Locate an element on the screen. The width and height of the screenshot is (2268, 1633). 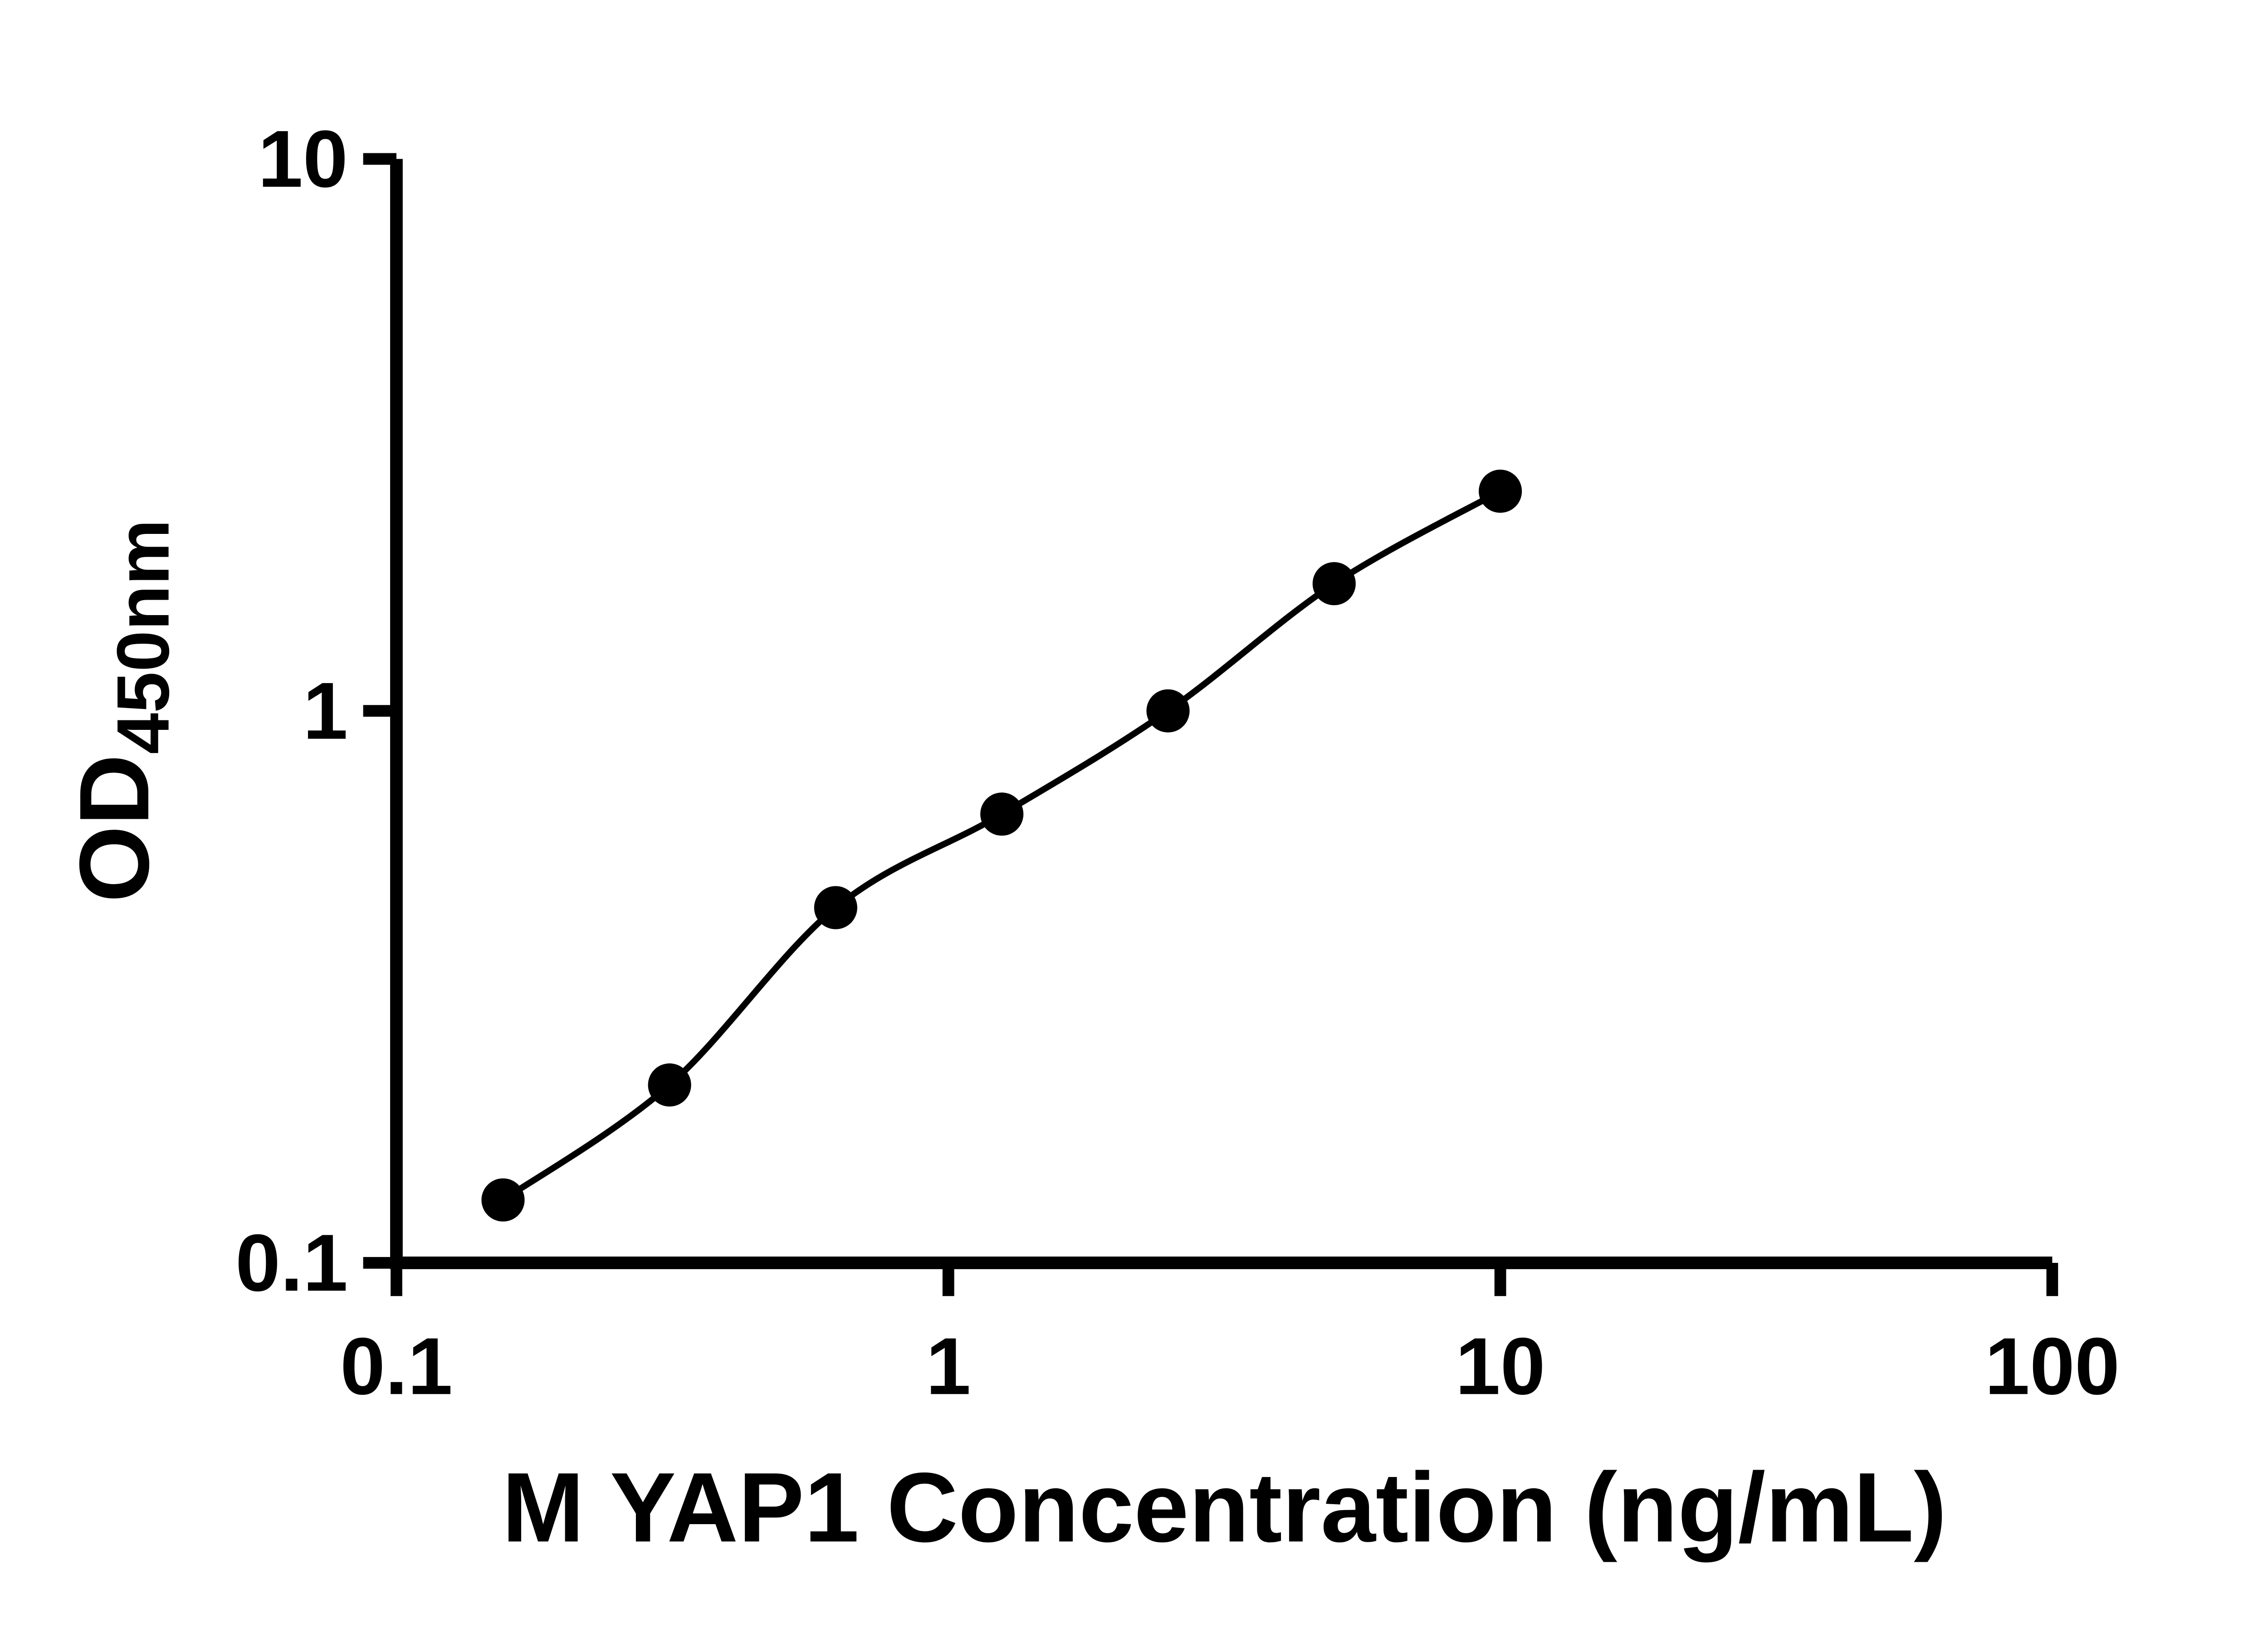
y-axis-tick-label: 0.1 is located at coordinates (291, 1262).